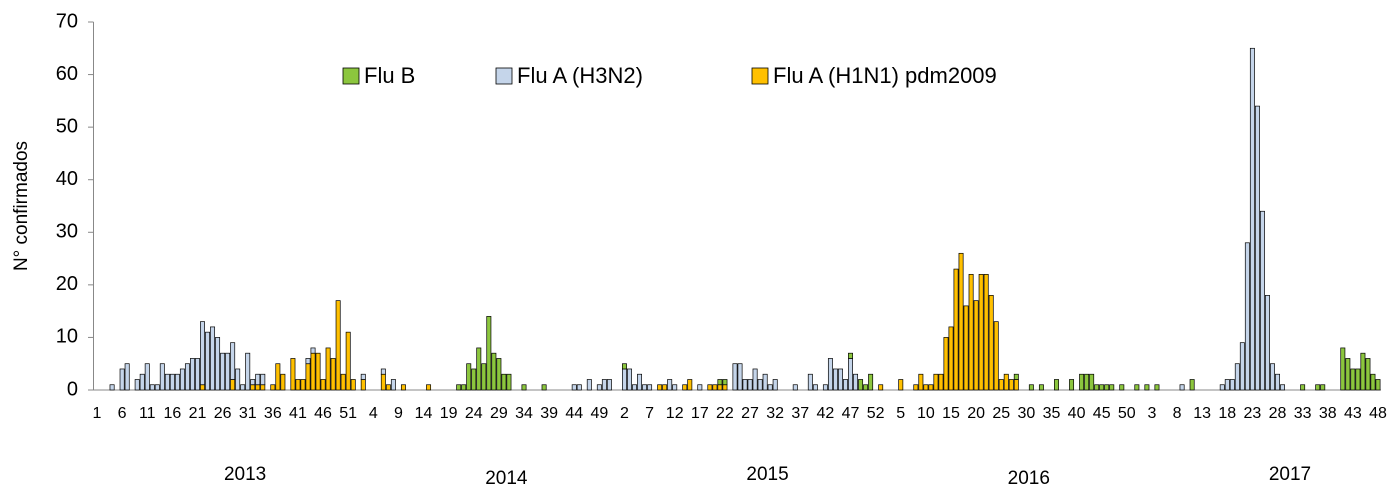 The height and width of the screenshot is (489, 1390). I want to click on x-tick-label: 2, so click(624, 413).